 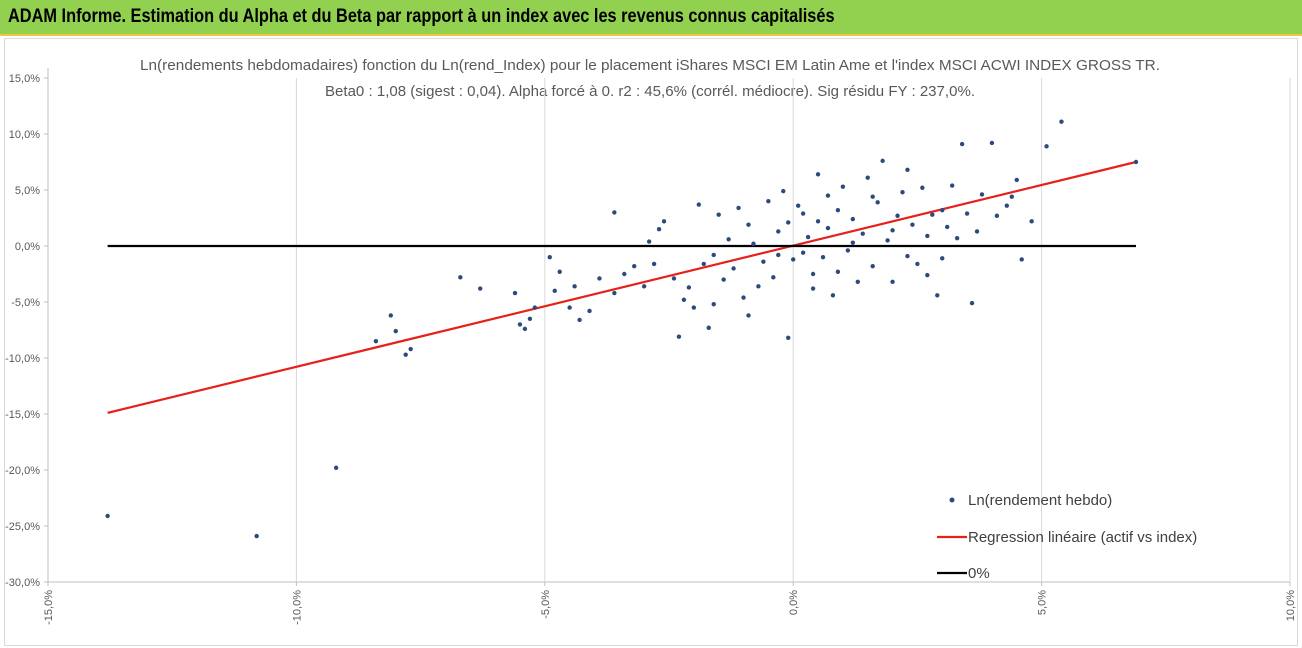 What do you see at coordinates (27, 247) in the screenshot?
I see `y-tick-label: 0,0%` at bounding box center [27, 247].